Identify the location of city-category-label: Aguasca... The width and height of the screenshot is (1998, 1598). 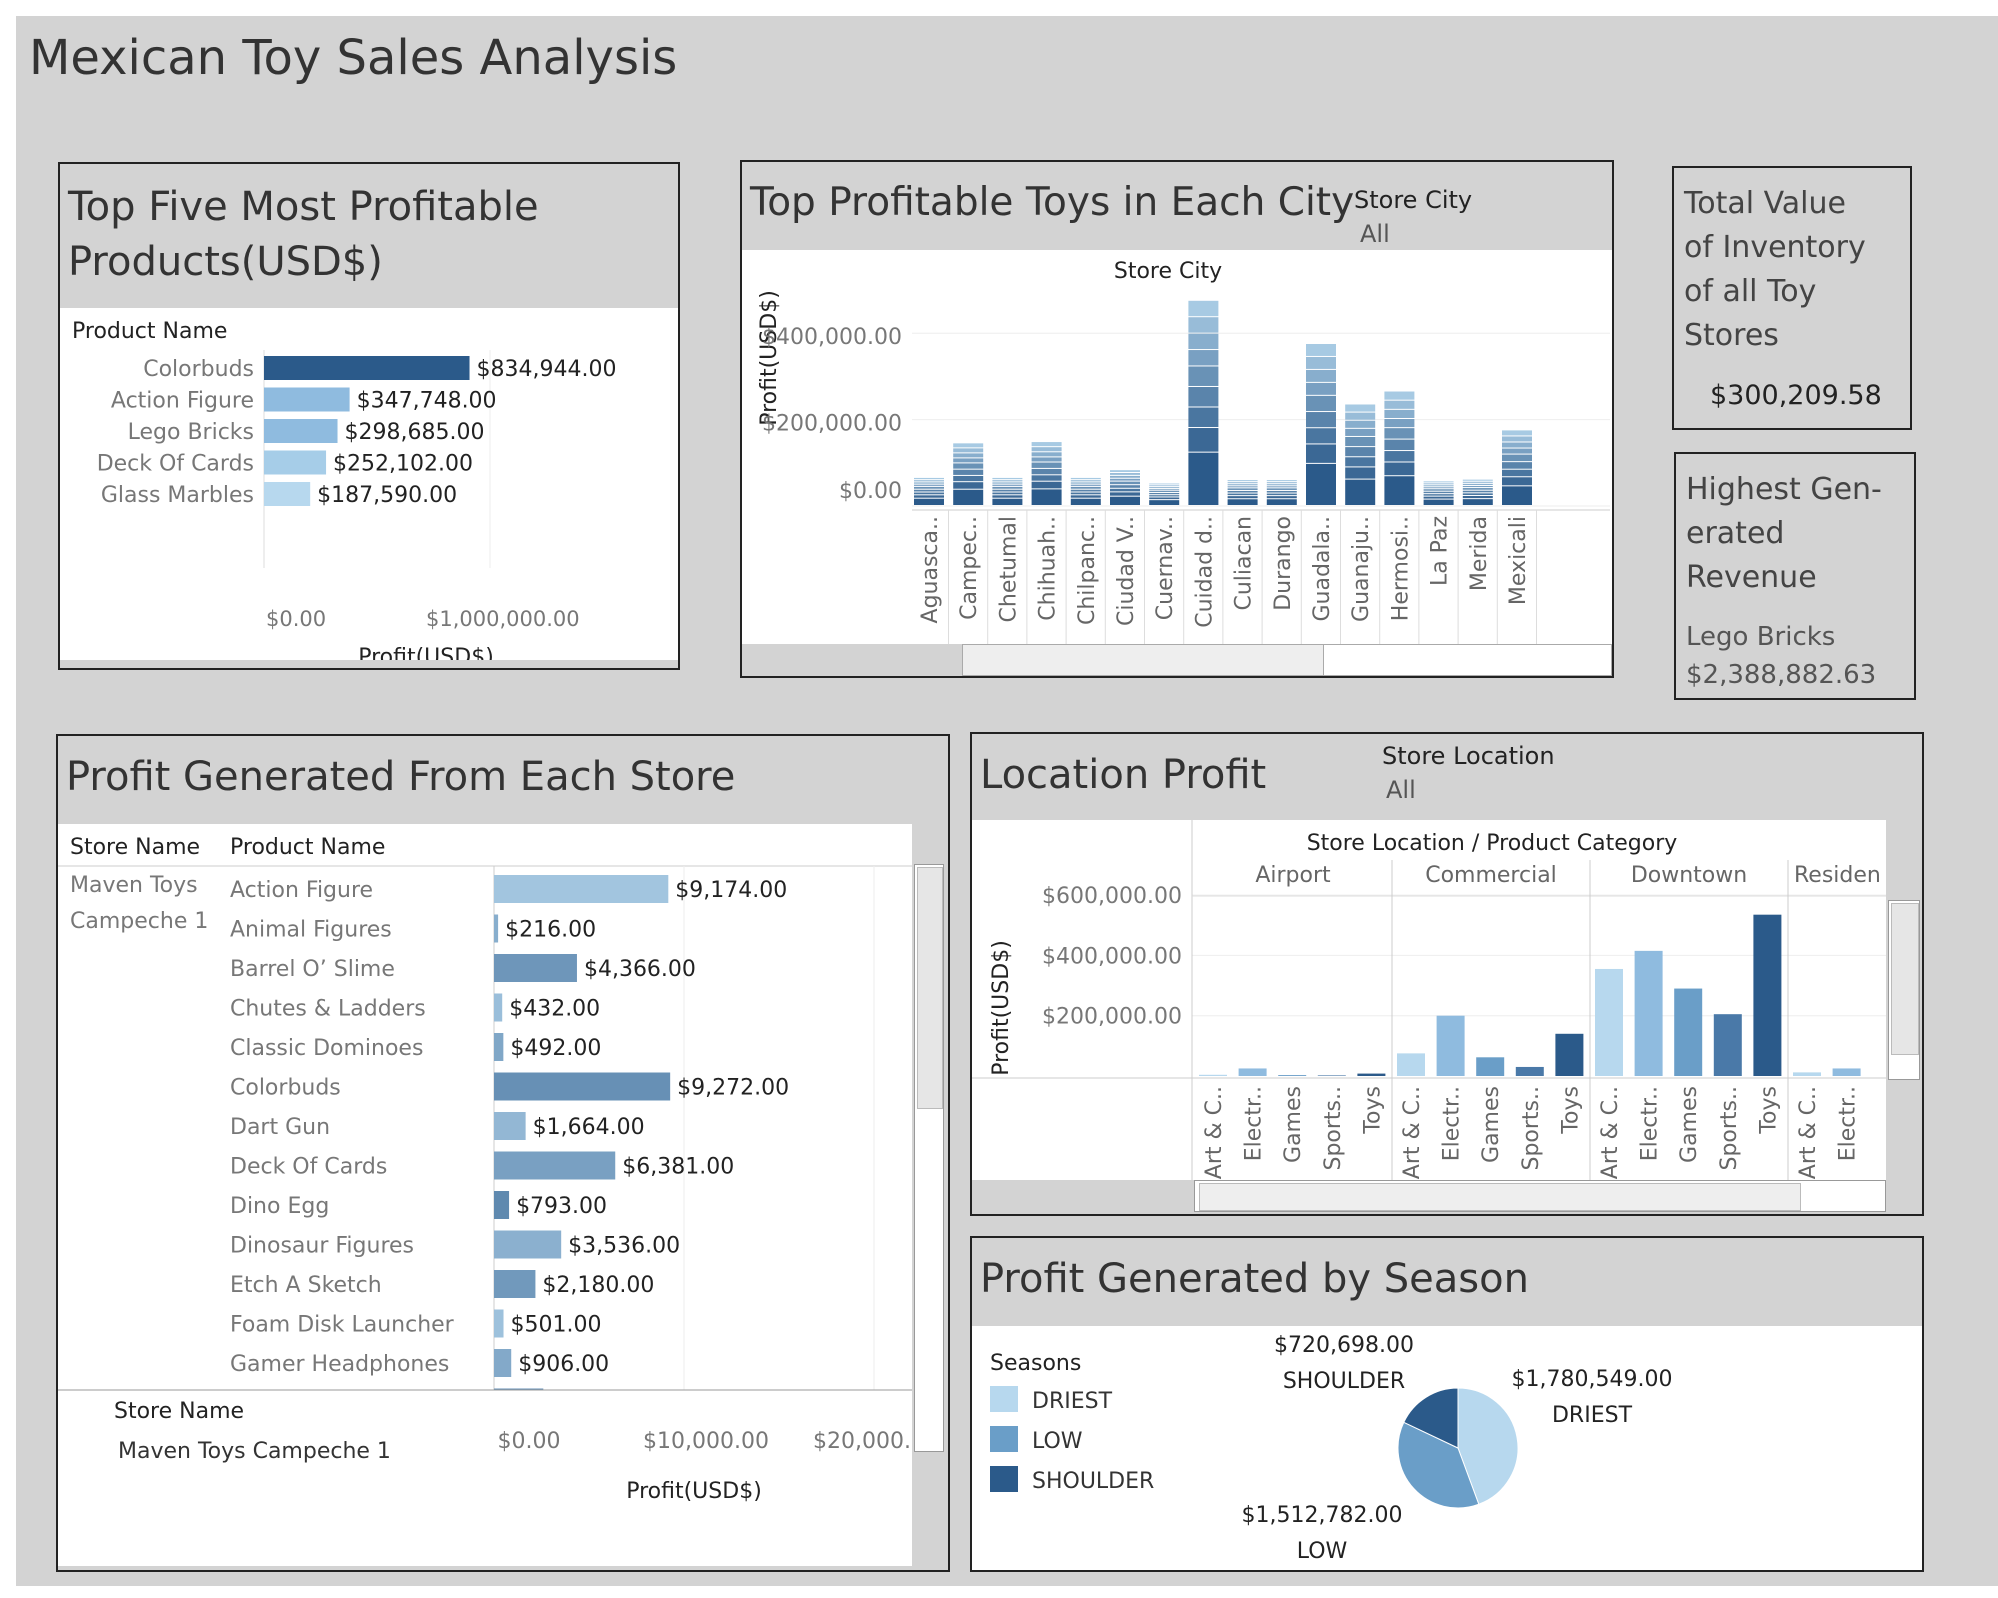
(930, 569).